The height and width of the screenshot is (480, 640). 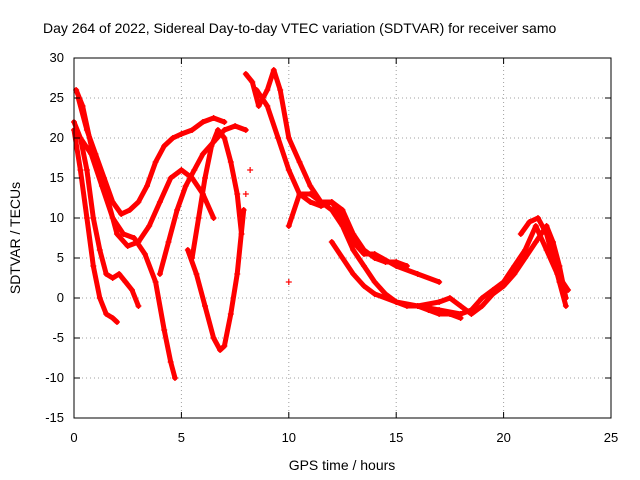 What do you see at coordinates (57, 57) in the screenshot?
I see `y-tick-label: 30` at bounding box center [57, 57].